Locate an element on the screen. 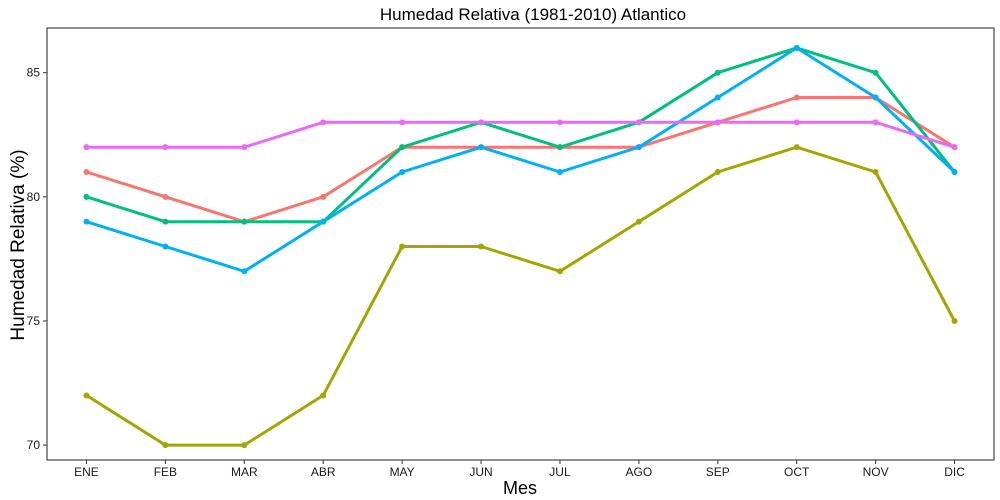  series-5-line is located at coordinates (520, 134).